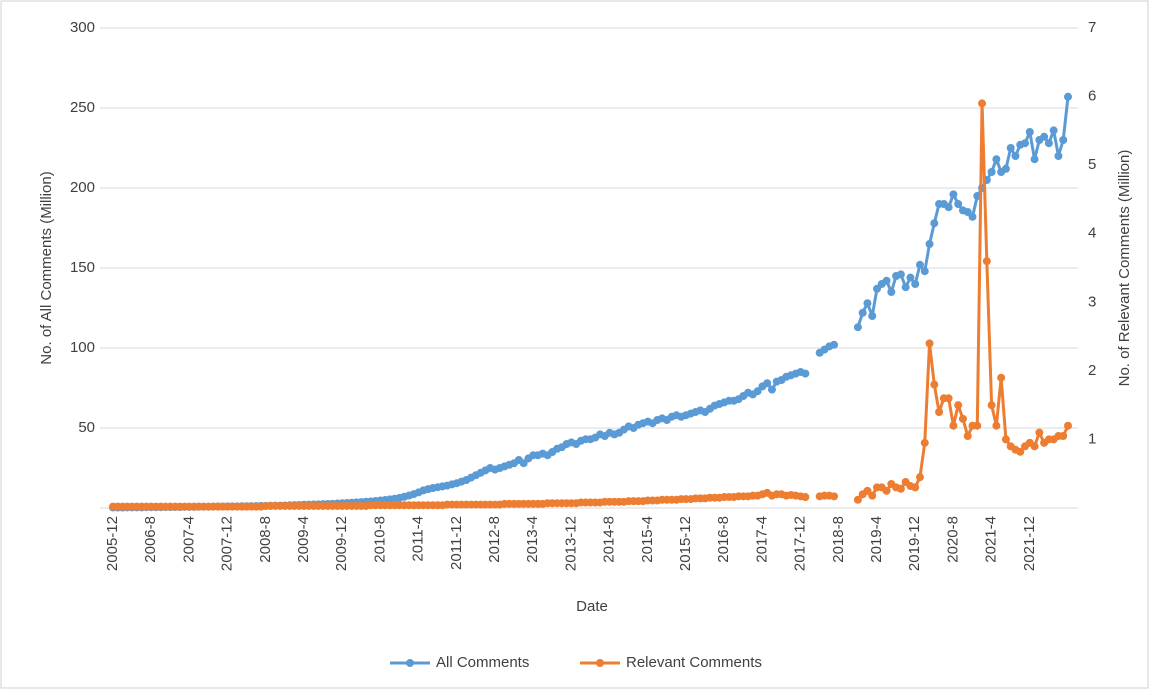 Image resolution: width=1150 pixels, height=690 pixels. Describe the element at coordinates (418, 539) in the screenshot. I see `x-tick-label: 2011-4` at that location.